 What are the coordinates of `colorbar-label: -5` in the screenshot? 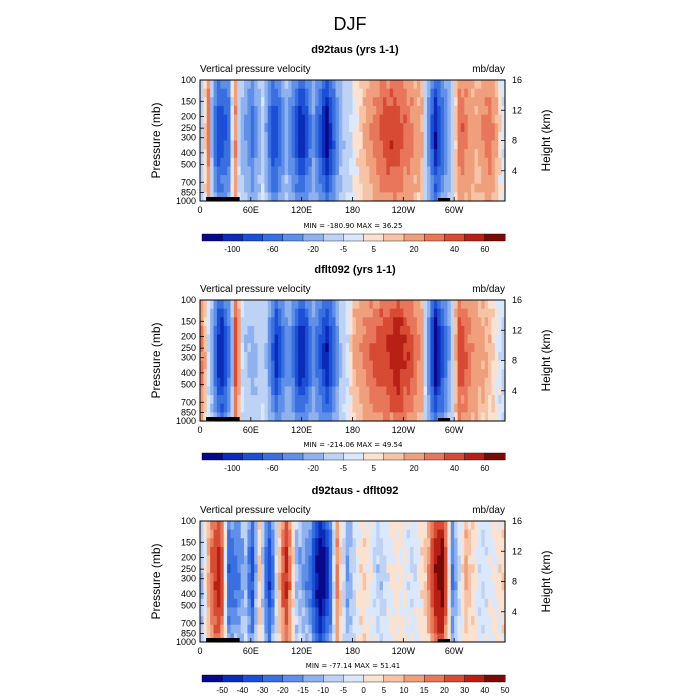 It's located at (344, 690).